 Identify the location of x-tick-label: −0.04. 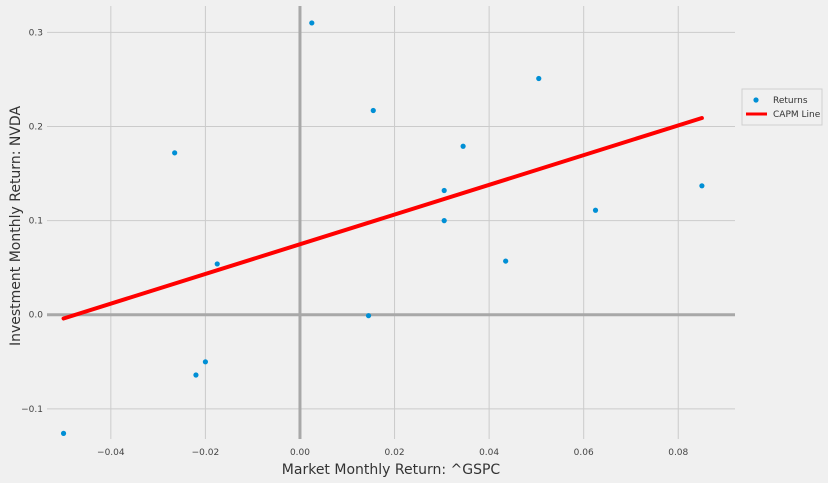
(111, 453).